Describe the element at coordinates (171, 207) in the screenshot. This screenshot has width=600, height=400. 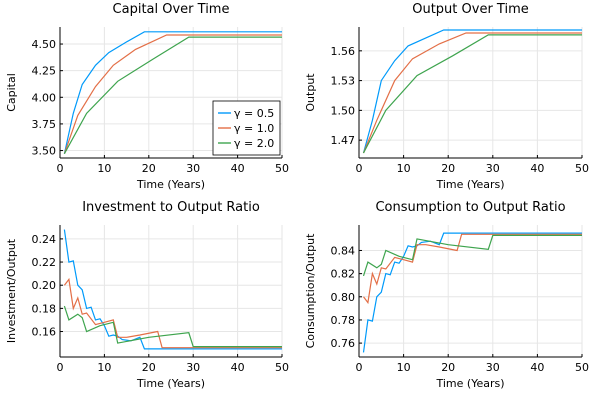
I see `chart-title: Investment to Output Ratio` at that location.